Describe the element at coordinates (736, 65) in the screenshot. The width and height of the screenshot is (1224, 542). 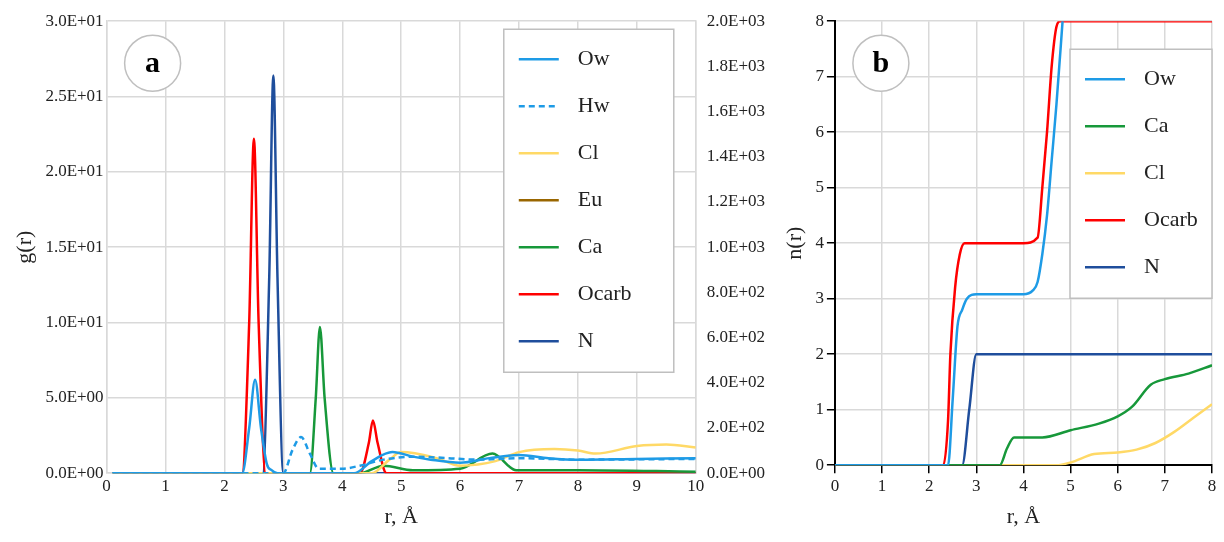
I see `y2-tick-label: 1.8E+03` at that location.